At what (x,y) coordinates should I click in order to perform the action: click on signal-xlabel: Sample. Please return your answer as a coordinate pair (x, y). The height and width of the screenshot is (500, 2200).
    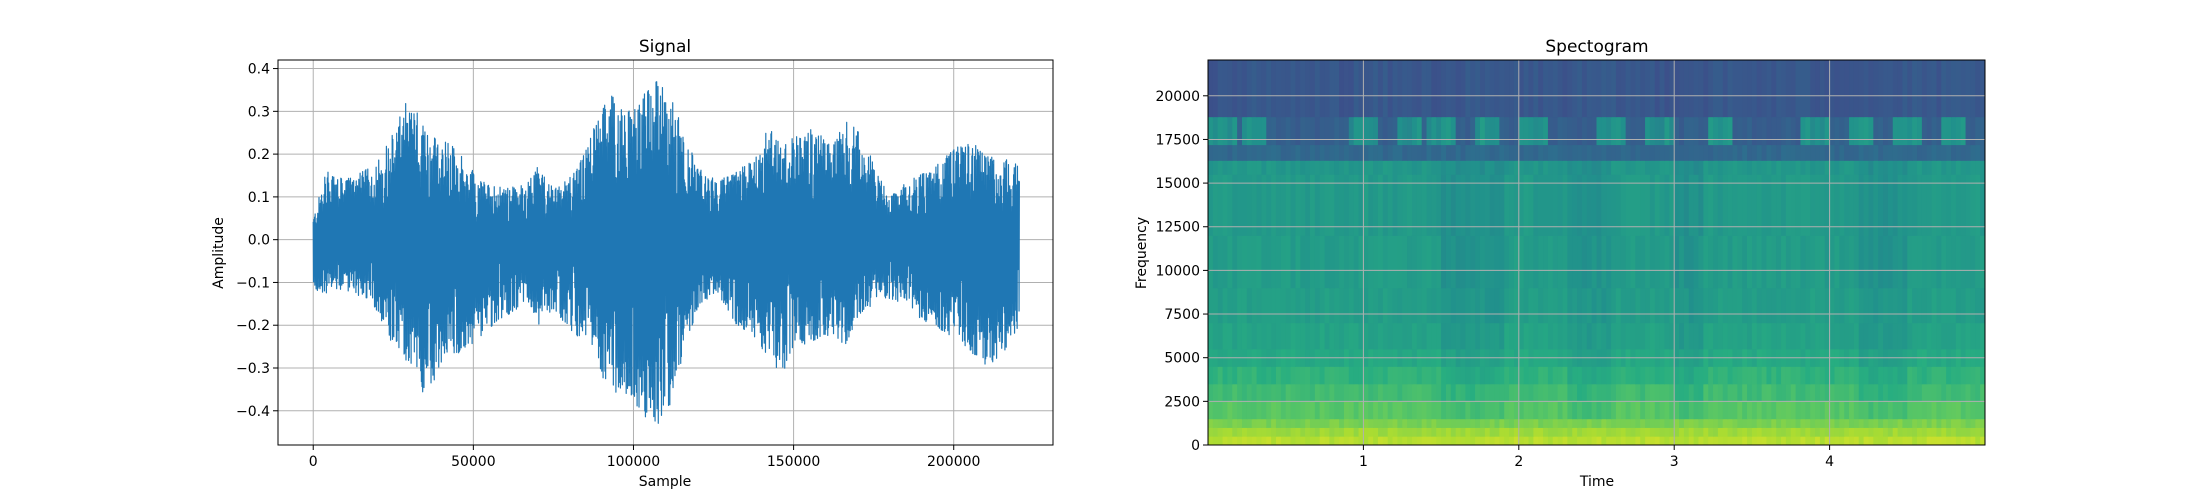
    Looking at the image, I should click on (665, 482).